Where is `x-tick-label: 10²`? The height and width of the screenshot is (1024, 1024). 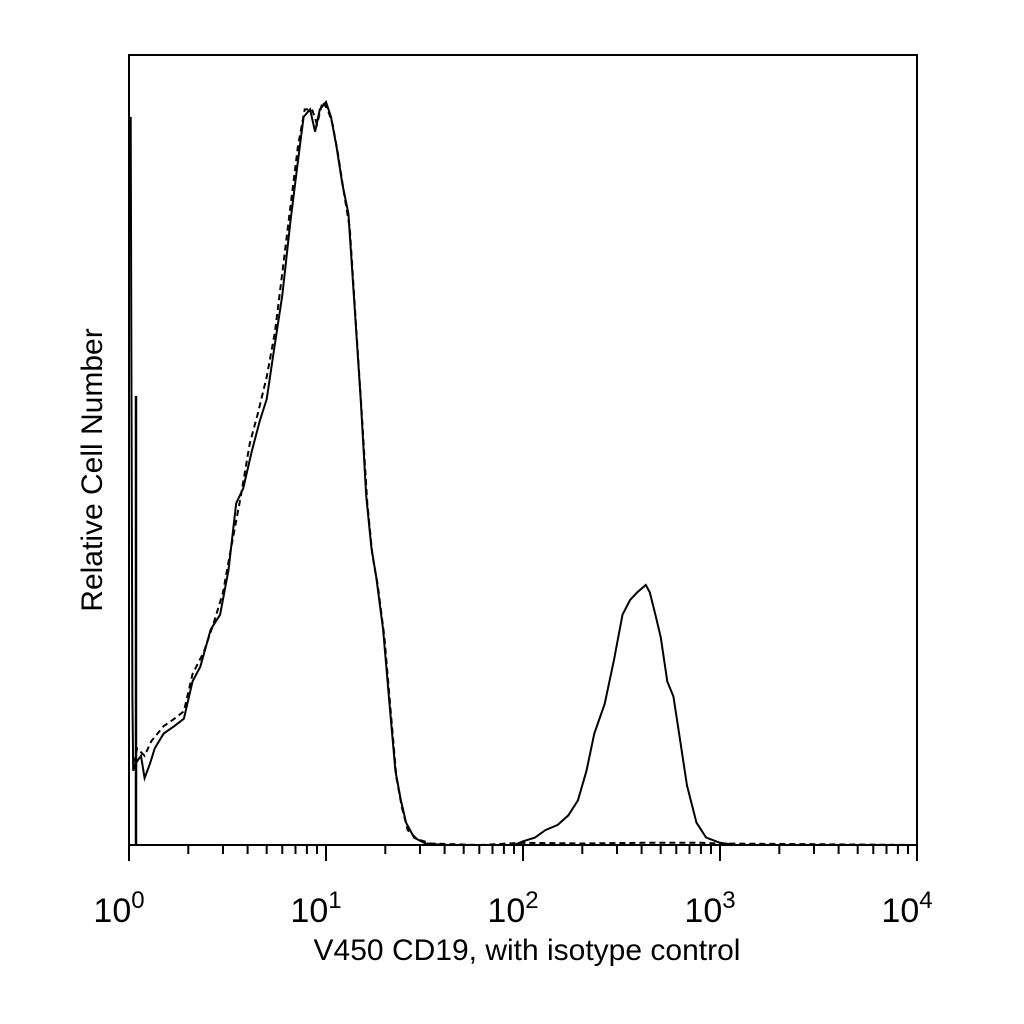 x-tick-label: 10² is located at coordinates (512, 908).